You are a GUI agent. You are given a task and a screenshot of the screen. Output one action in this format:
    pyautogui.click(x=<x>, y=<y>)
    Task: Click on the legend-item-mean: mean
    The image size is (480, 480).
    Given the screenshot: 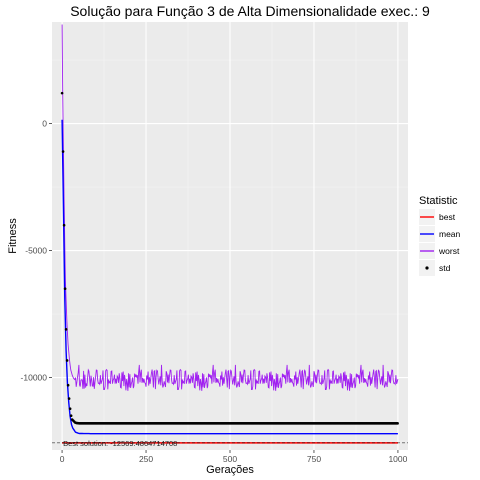 What is the action you would take?
    pyautogui.click(x=440, y=234)
    